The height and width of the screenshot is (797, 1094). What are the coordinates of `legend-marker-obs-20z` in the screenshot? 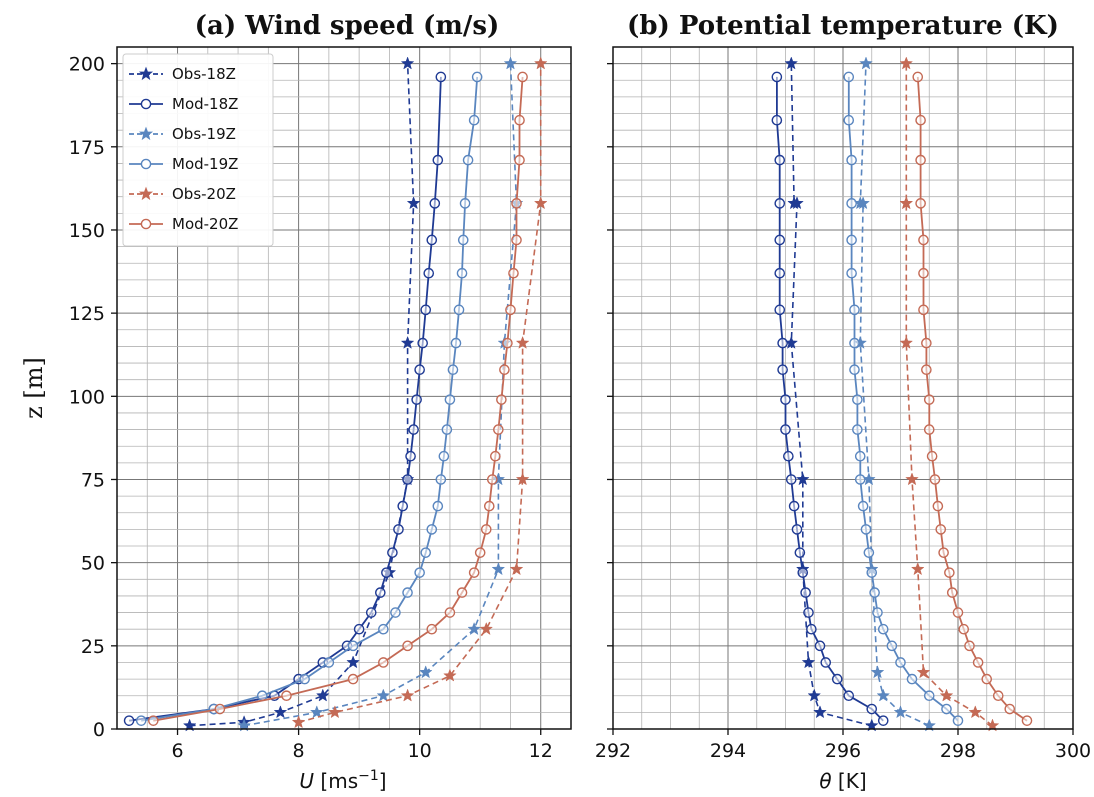 It's located at (146, 193).